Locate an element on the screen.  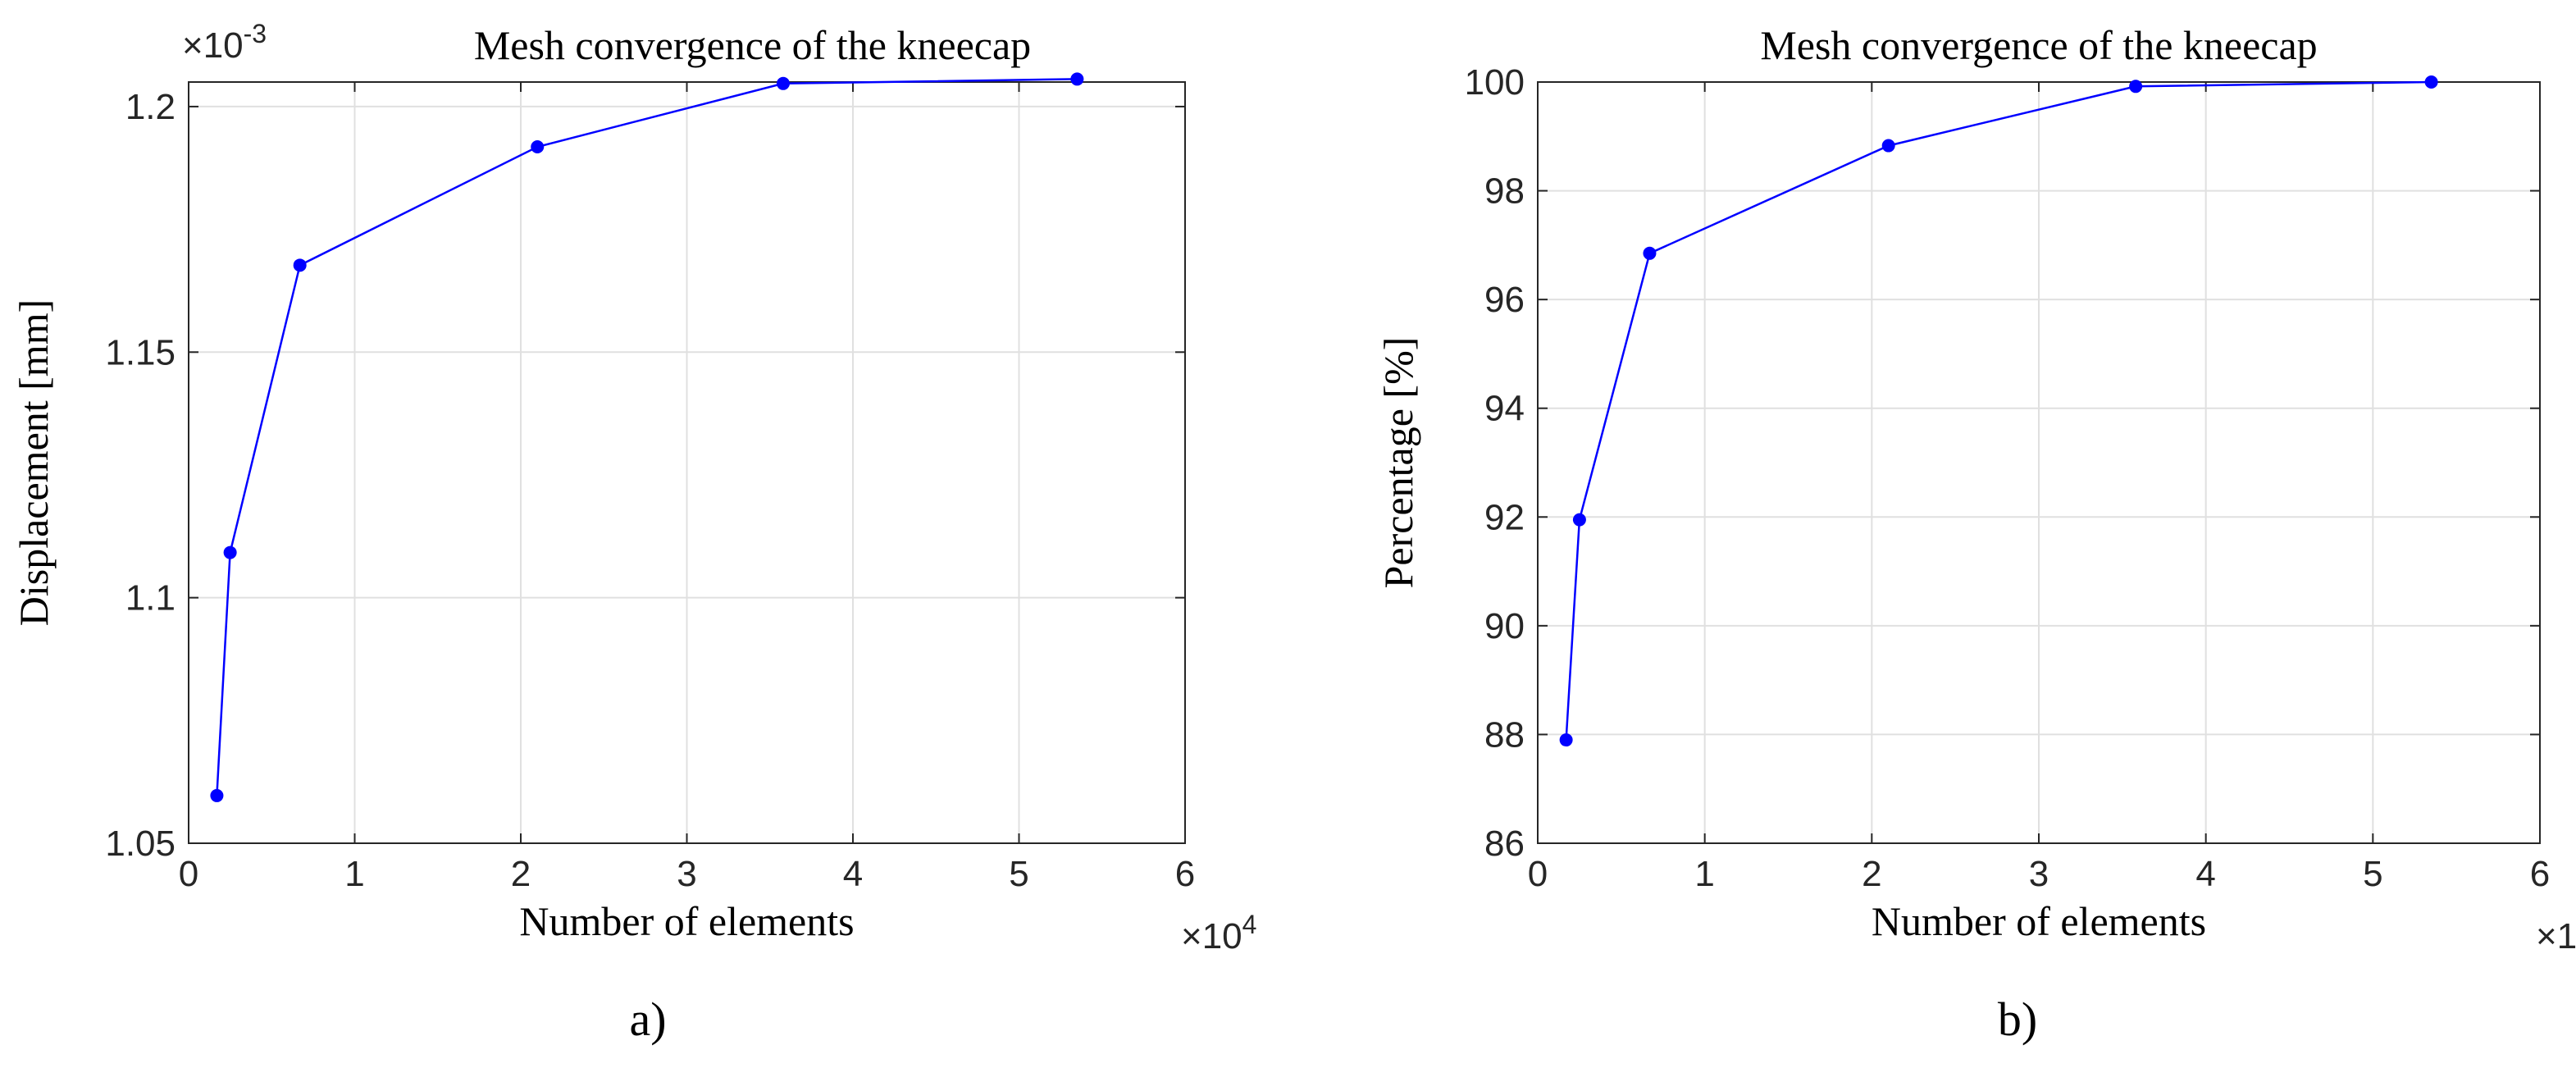
chart-b-x-tick-label: 0 is located at coordinates (1538, 874).